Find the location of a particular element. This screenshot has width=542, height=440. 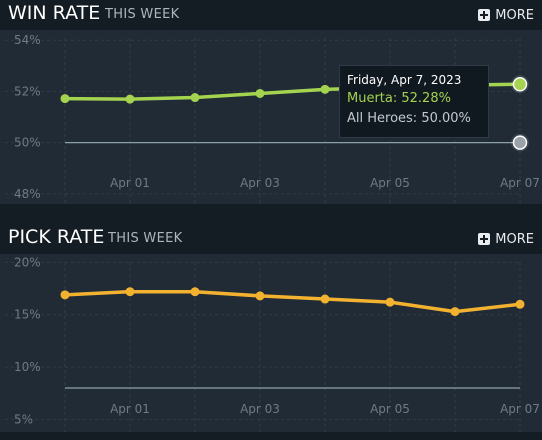

tooltip-all-heroes-value: All Heroes: 50.00% is located at coordinates (409, 118).